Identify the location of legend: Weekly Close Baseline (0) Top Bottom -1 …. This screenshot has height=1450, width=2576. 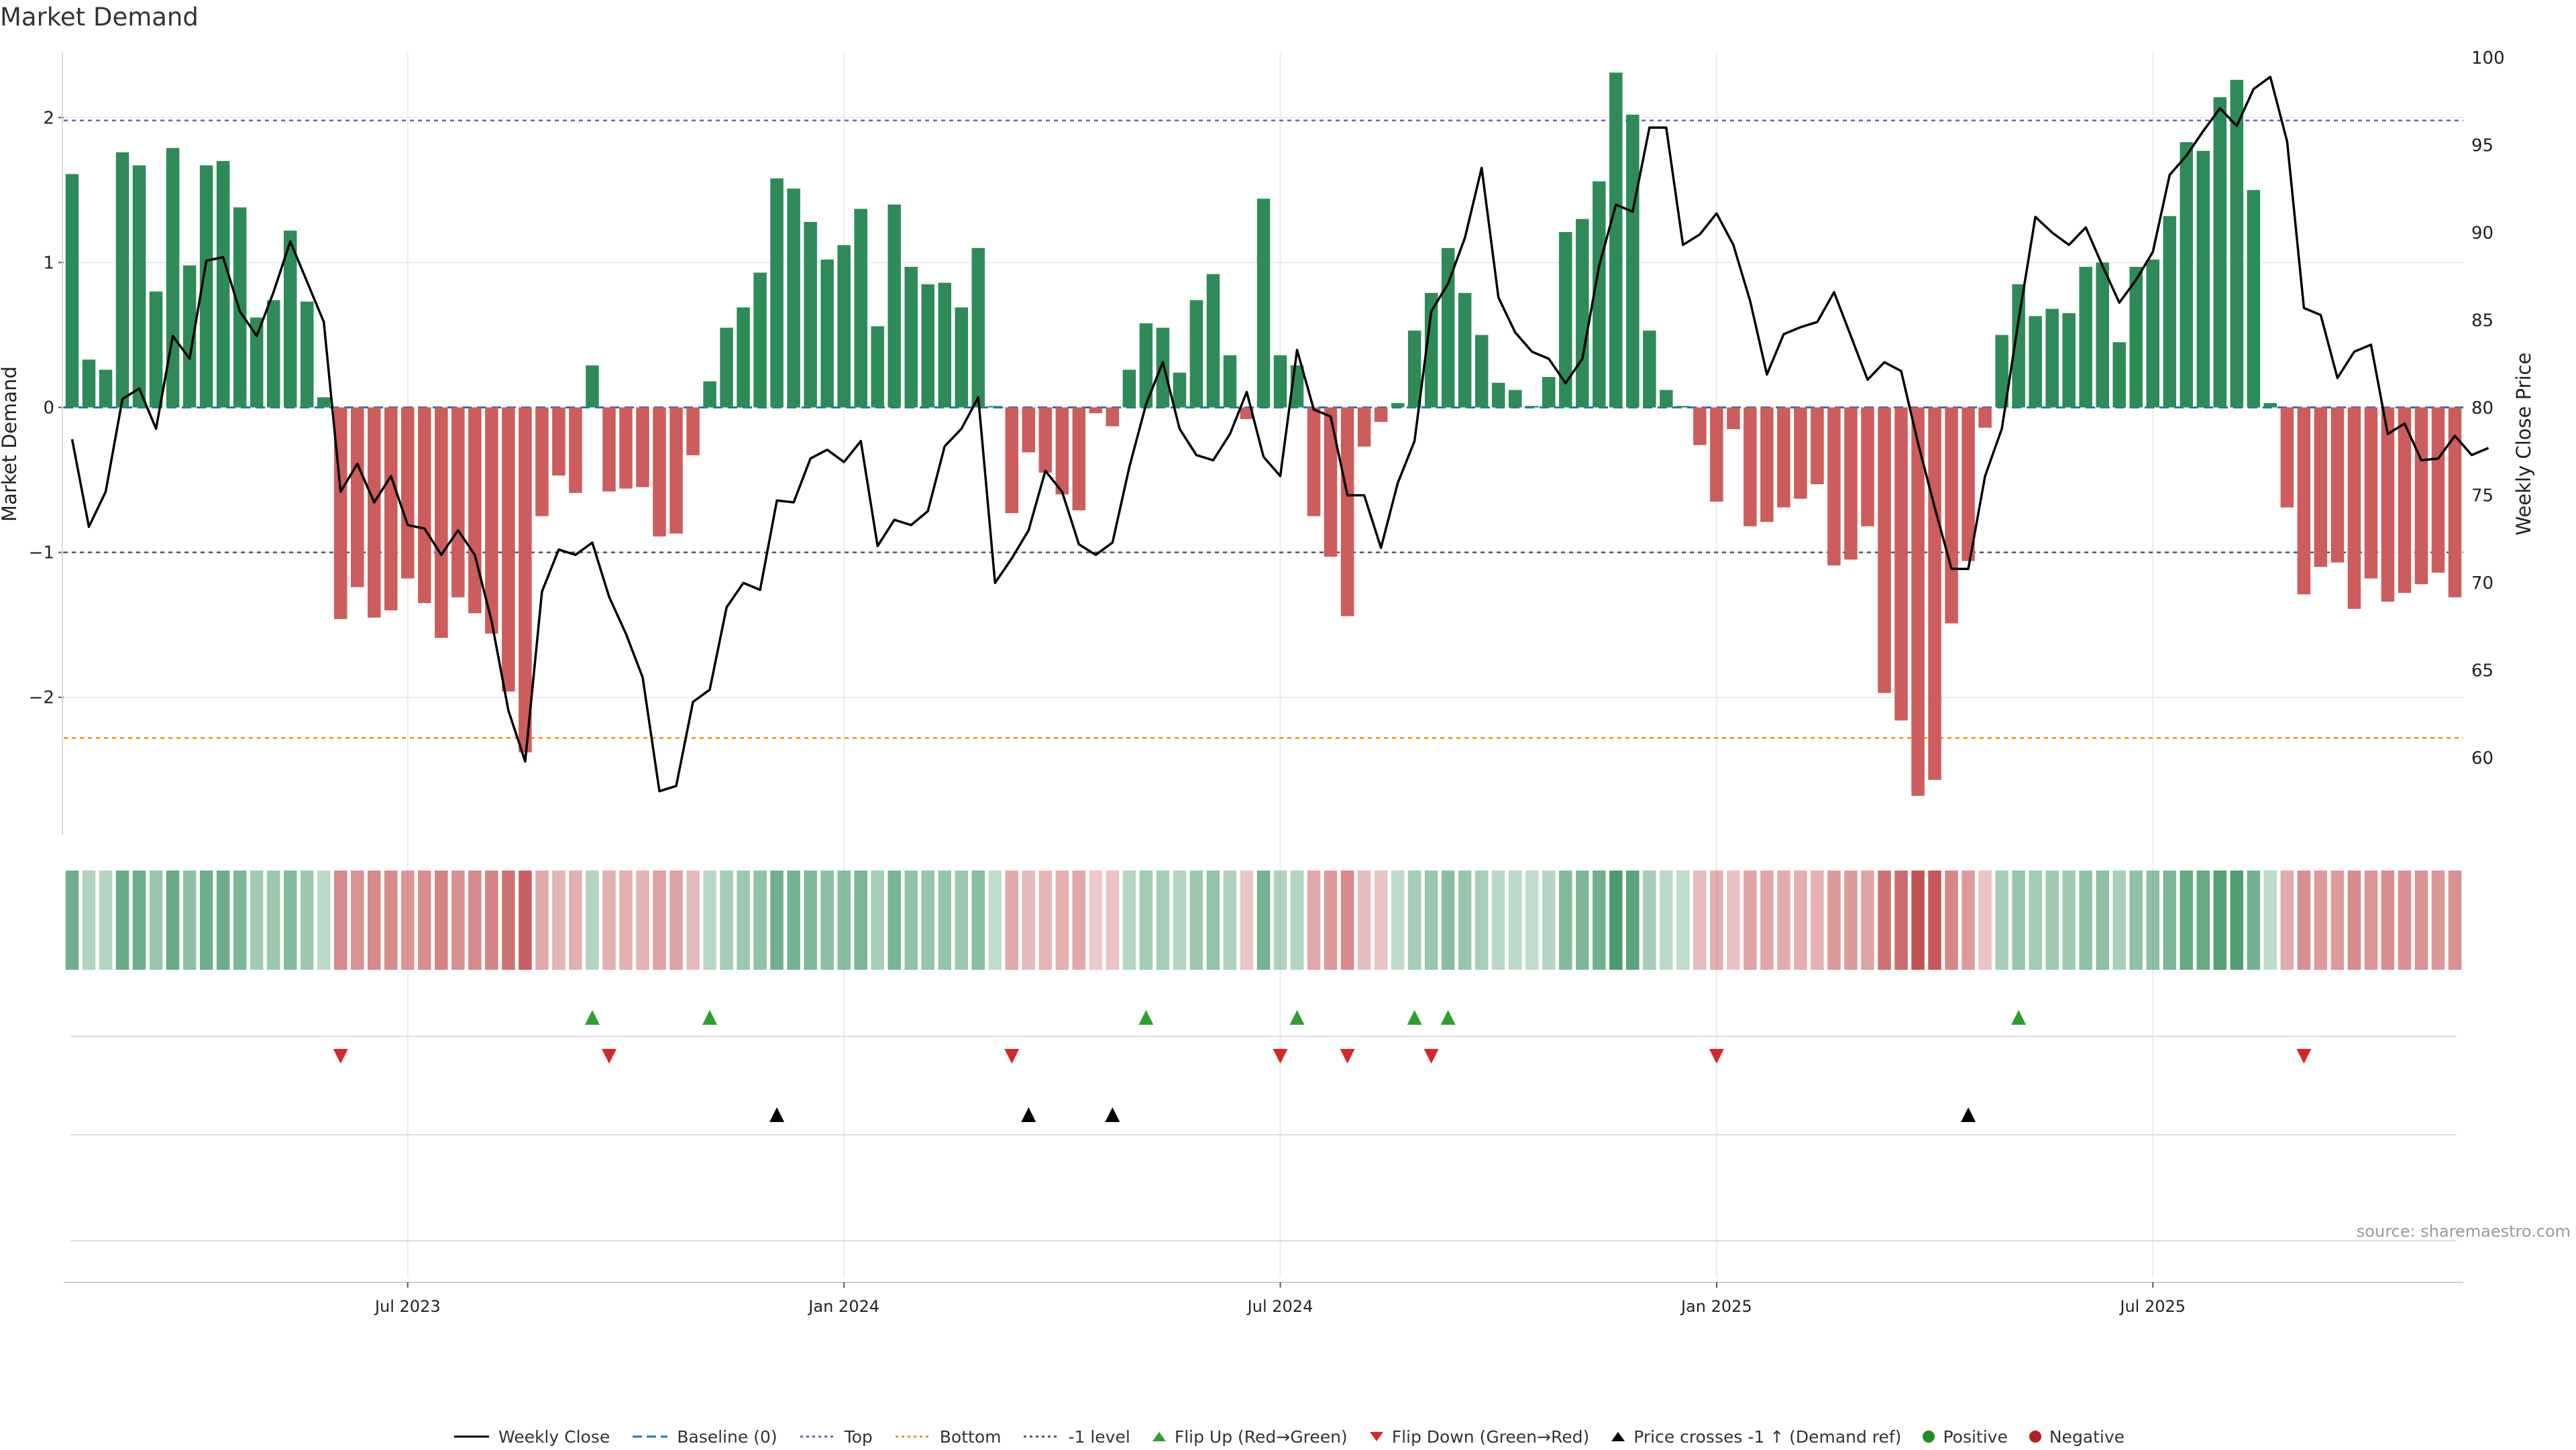
(1288, 1436).